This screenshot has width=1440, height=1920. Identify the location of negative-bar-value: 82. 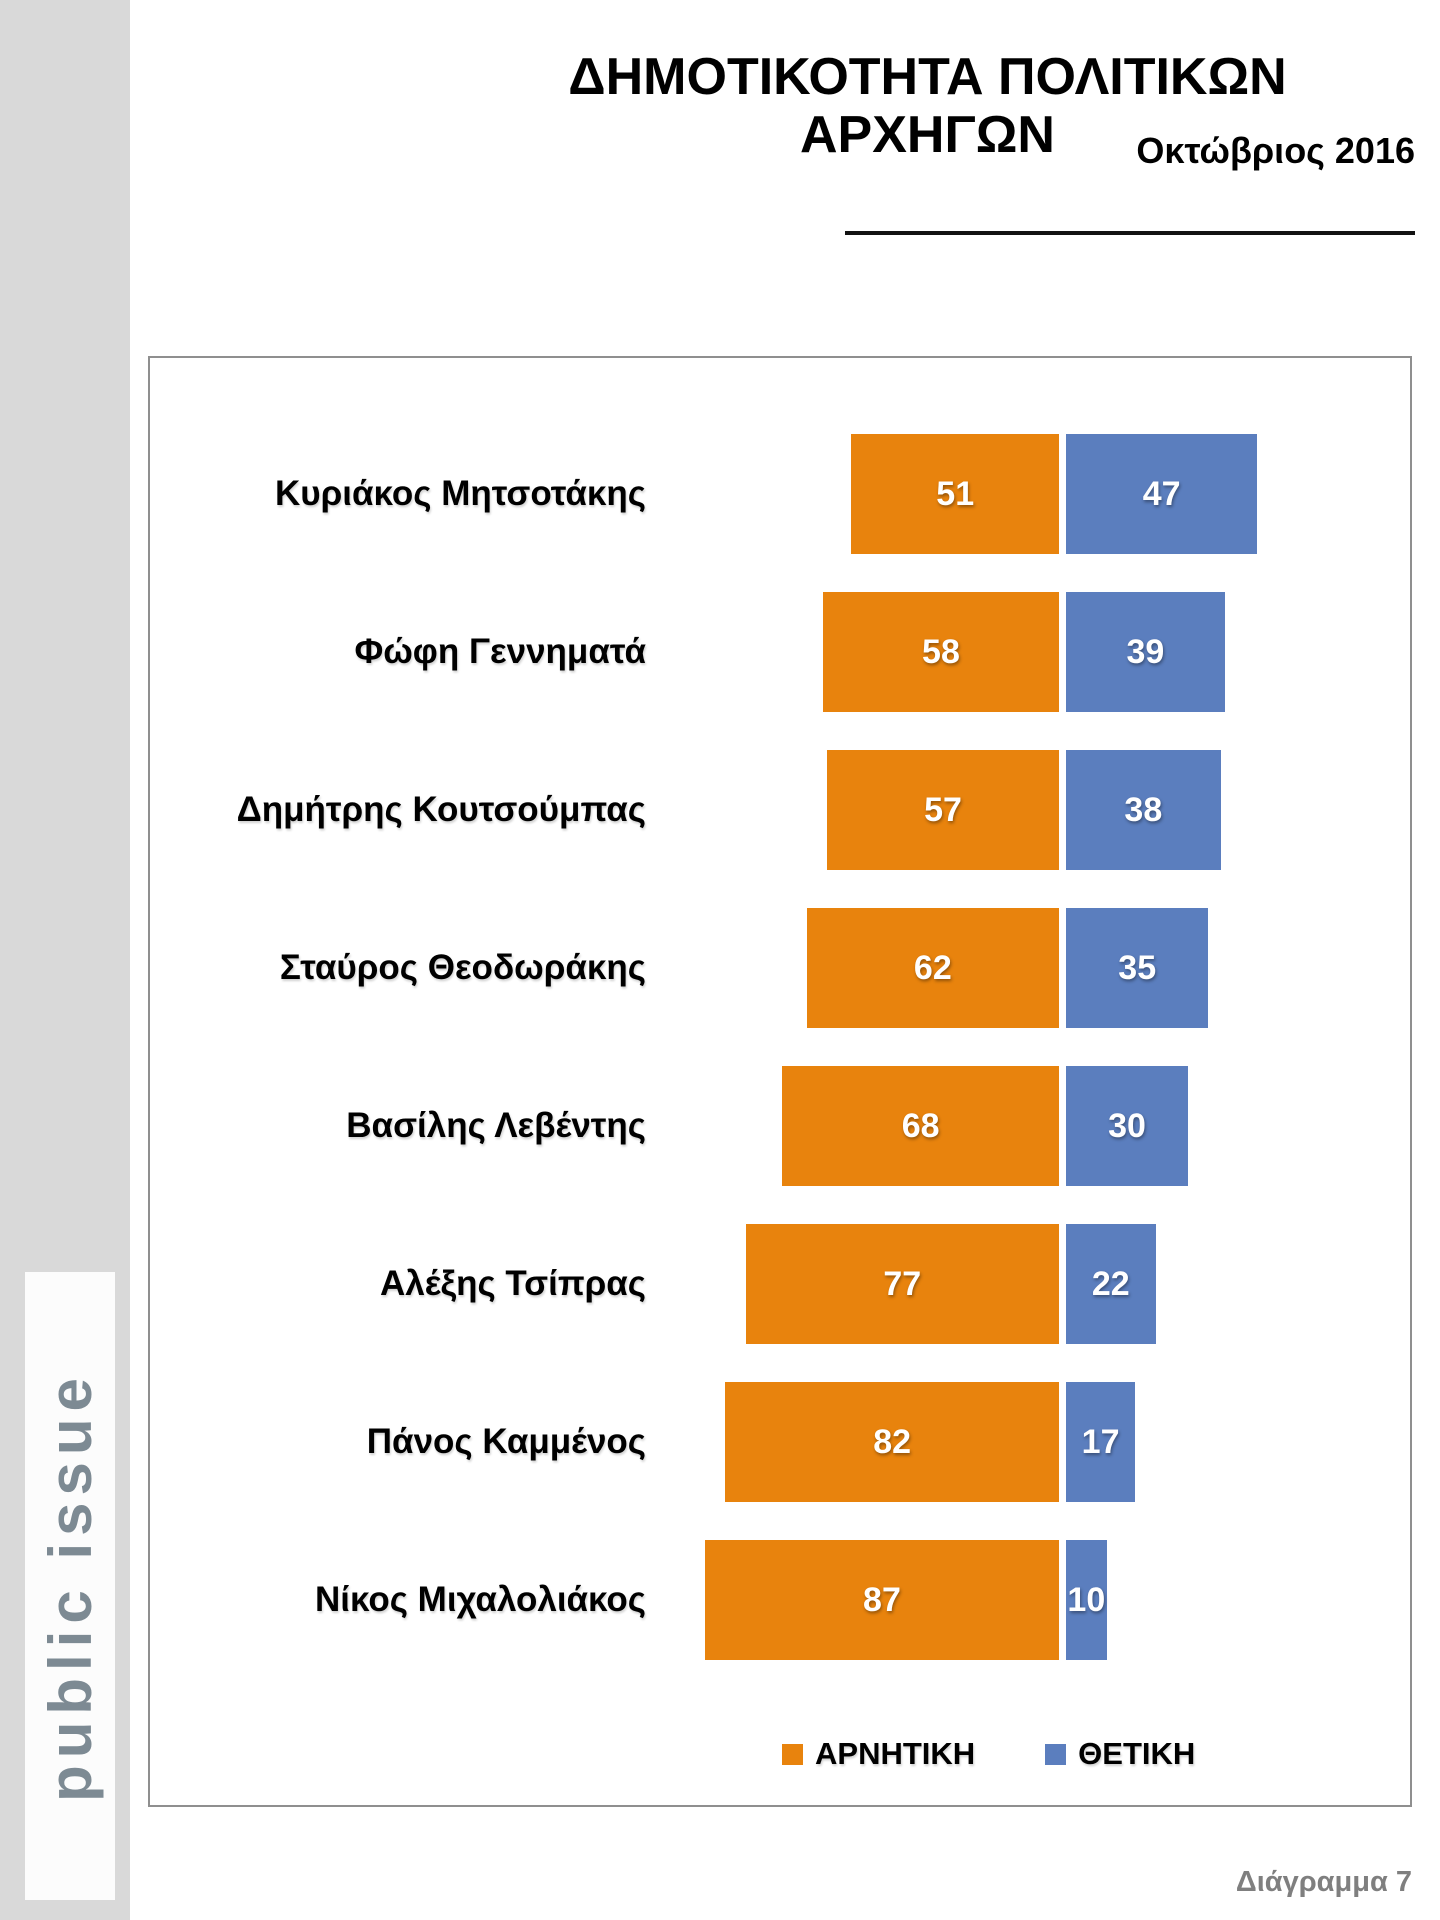
(892, 1441).